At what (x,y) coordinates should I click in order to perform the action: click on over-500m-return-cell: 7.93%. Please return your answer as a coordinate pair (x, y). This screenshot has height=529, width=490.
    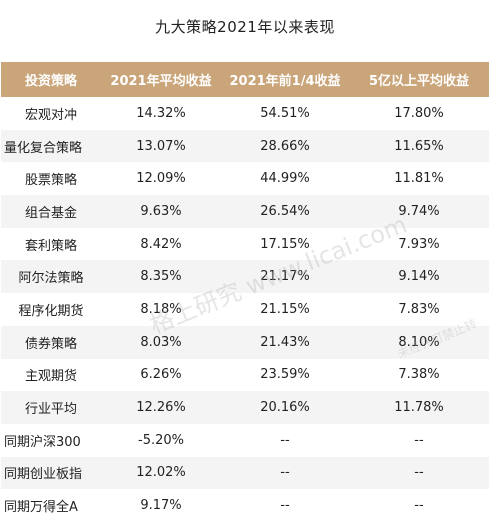
    Looking at the image, I should click on (419, 244).